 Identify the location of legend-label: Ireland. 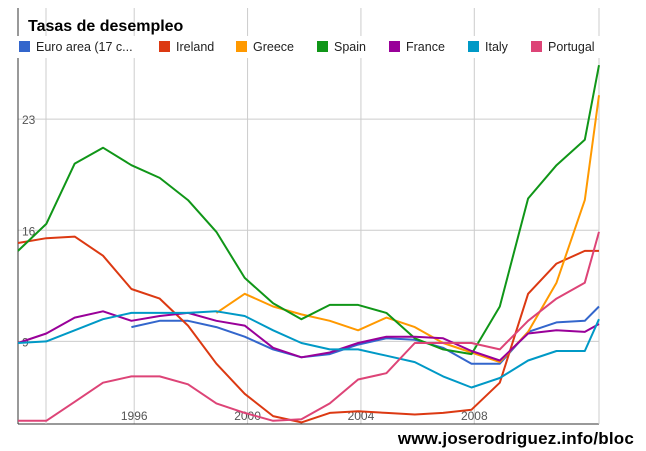
(195, 47).